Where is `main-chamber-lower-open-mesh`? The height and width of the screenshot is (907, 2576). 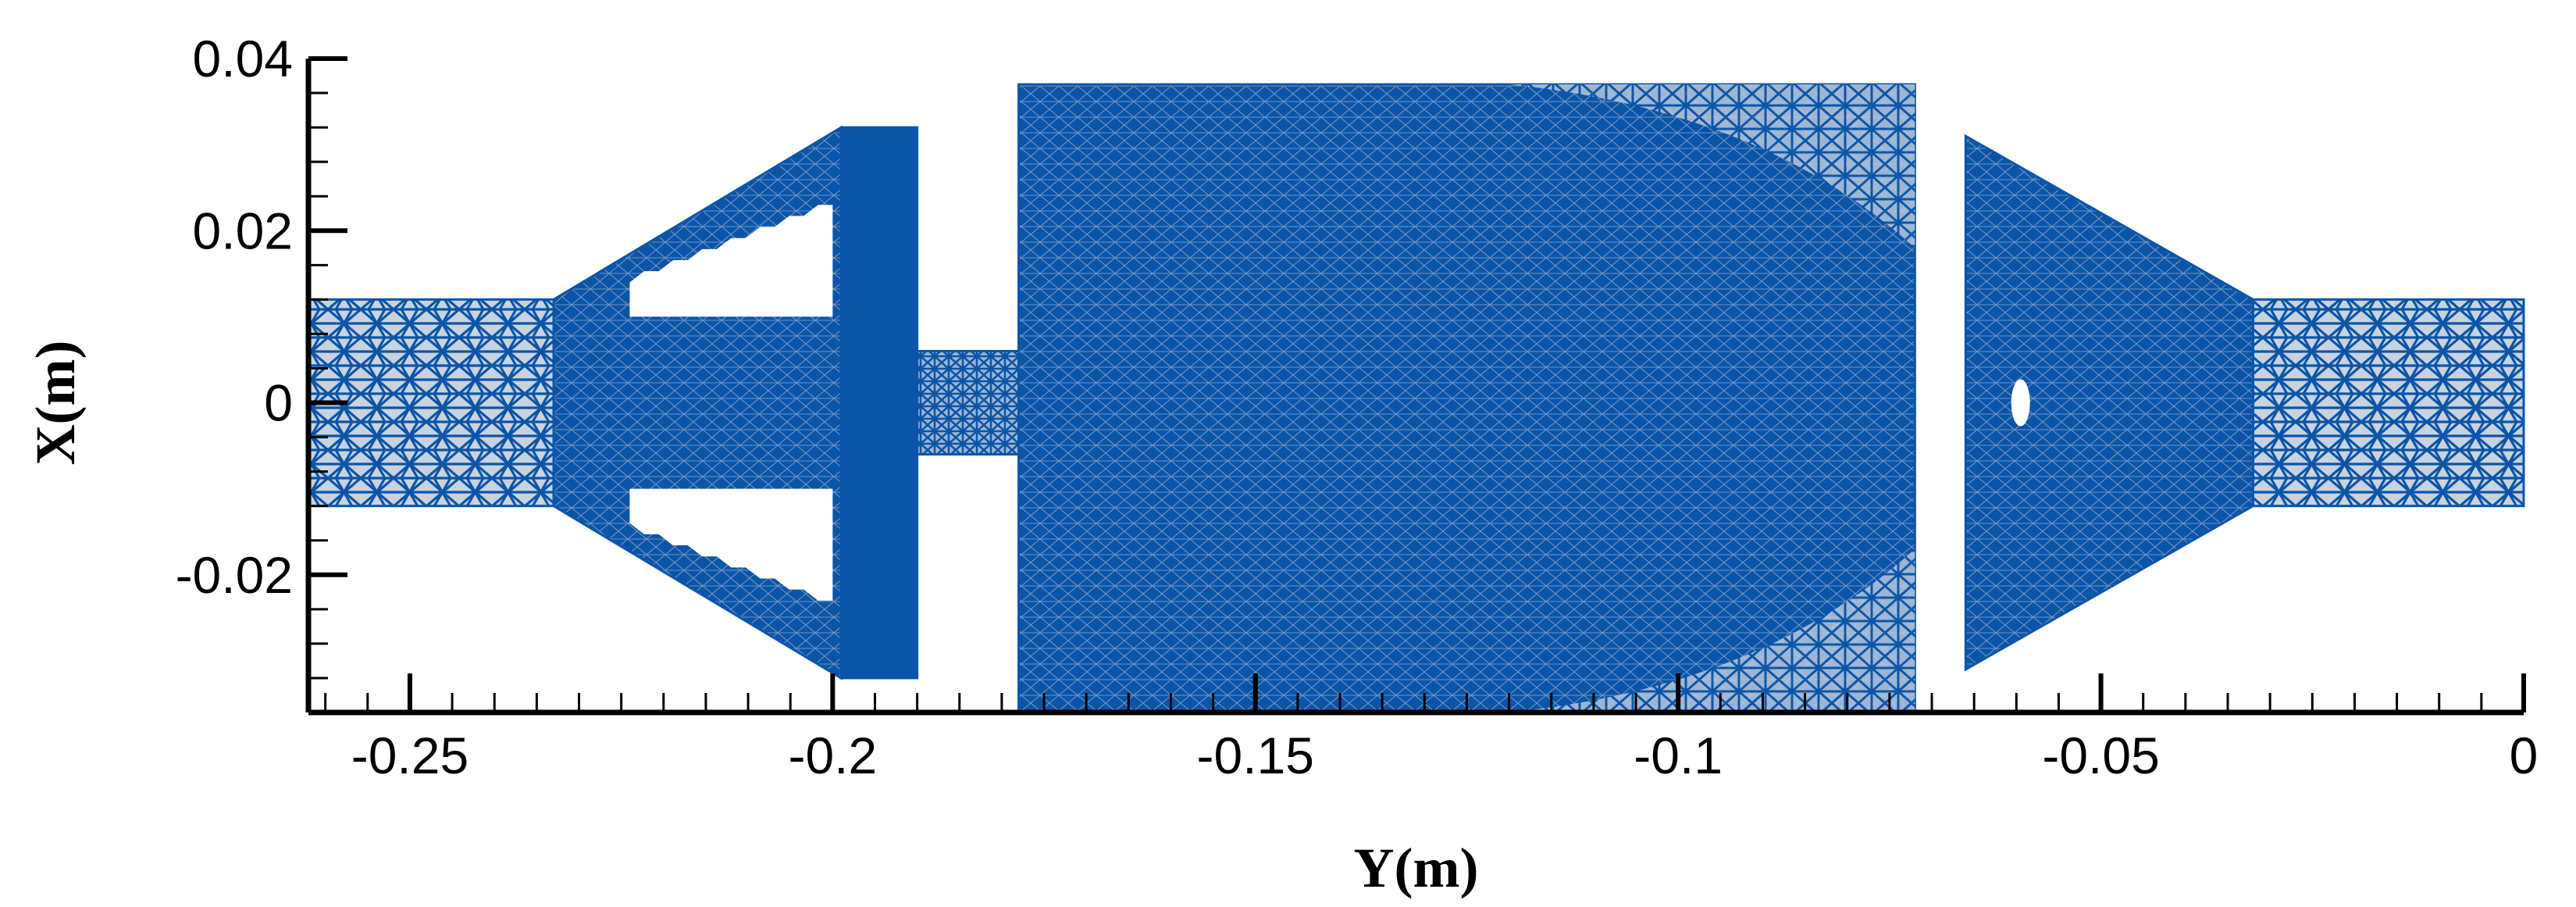
main-chamber-lower-open-mesh is located at coordinates (1712, 630).